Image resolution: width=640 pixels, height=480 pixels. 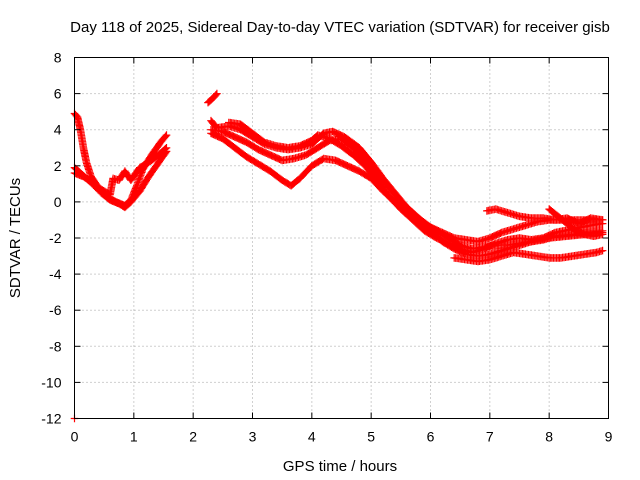 I want to click on x-tick-label: 3, so click(x=253, y=437).